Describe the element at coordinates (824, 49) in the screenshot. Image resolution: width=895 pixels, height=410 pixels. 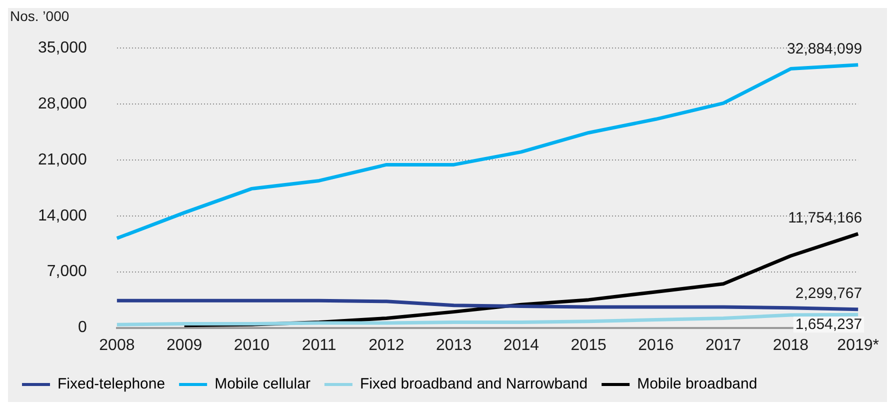
I see `annotation: 32,884,099` at that location.